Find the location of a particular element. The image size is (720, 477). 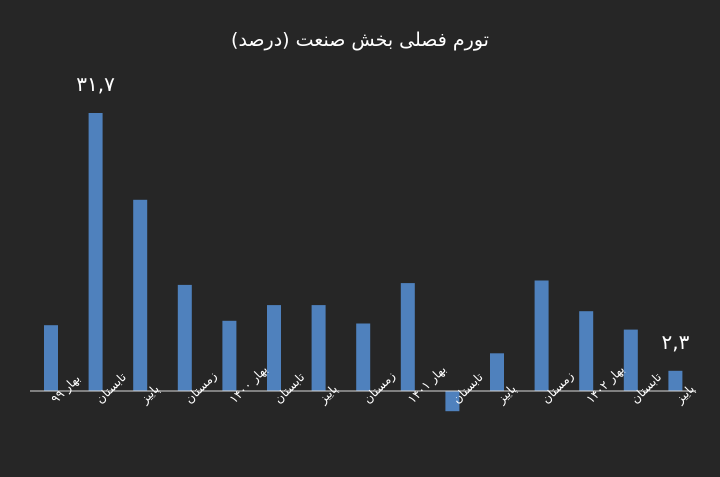

chart-title: تورم فصلی بخش صنعت (درصد) is located at coordinates (360, 40).